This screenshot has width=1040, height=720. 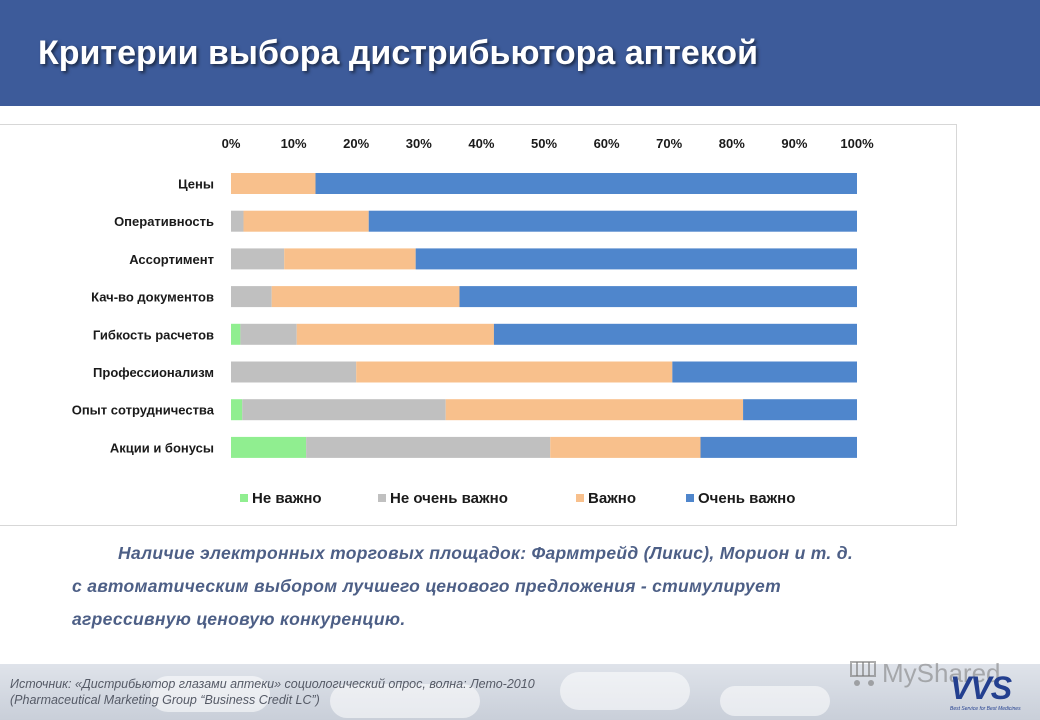 What do you see at coordinates (607, 143) in the screenshot?
I see `x-tick-label: 60%` at bounding box center [607, 143].